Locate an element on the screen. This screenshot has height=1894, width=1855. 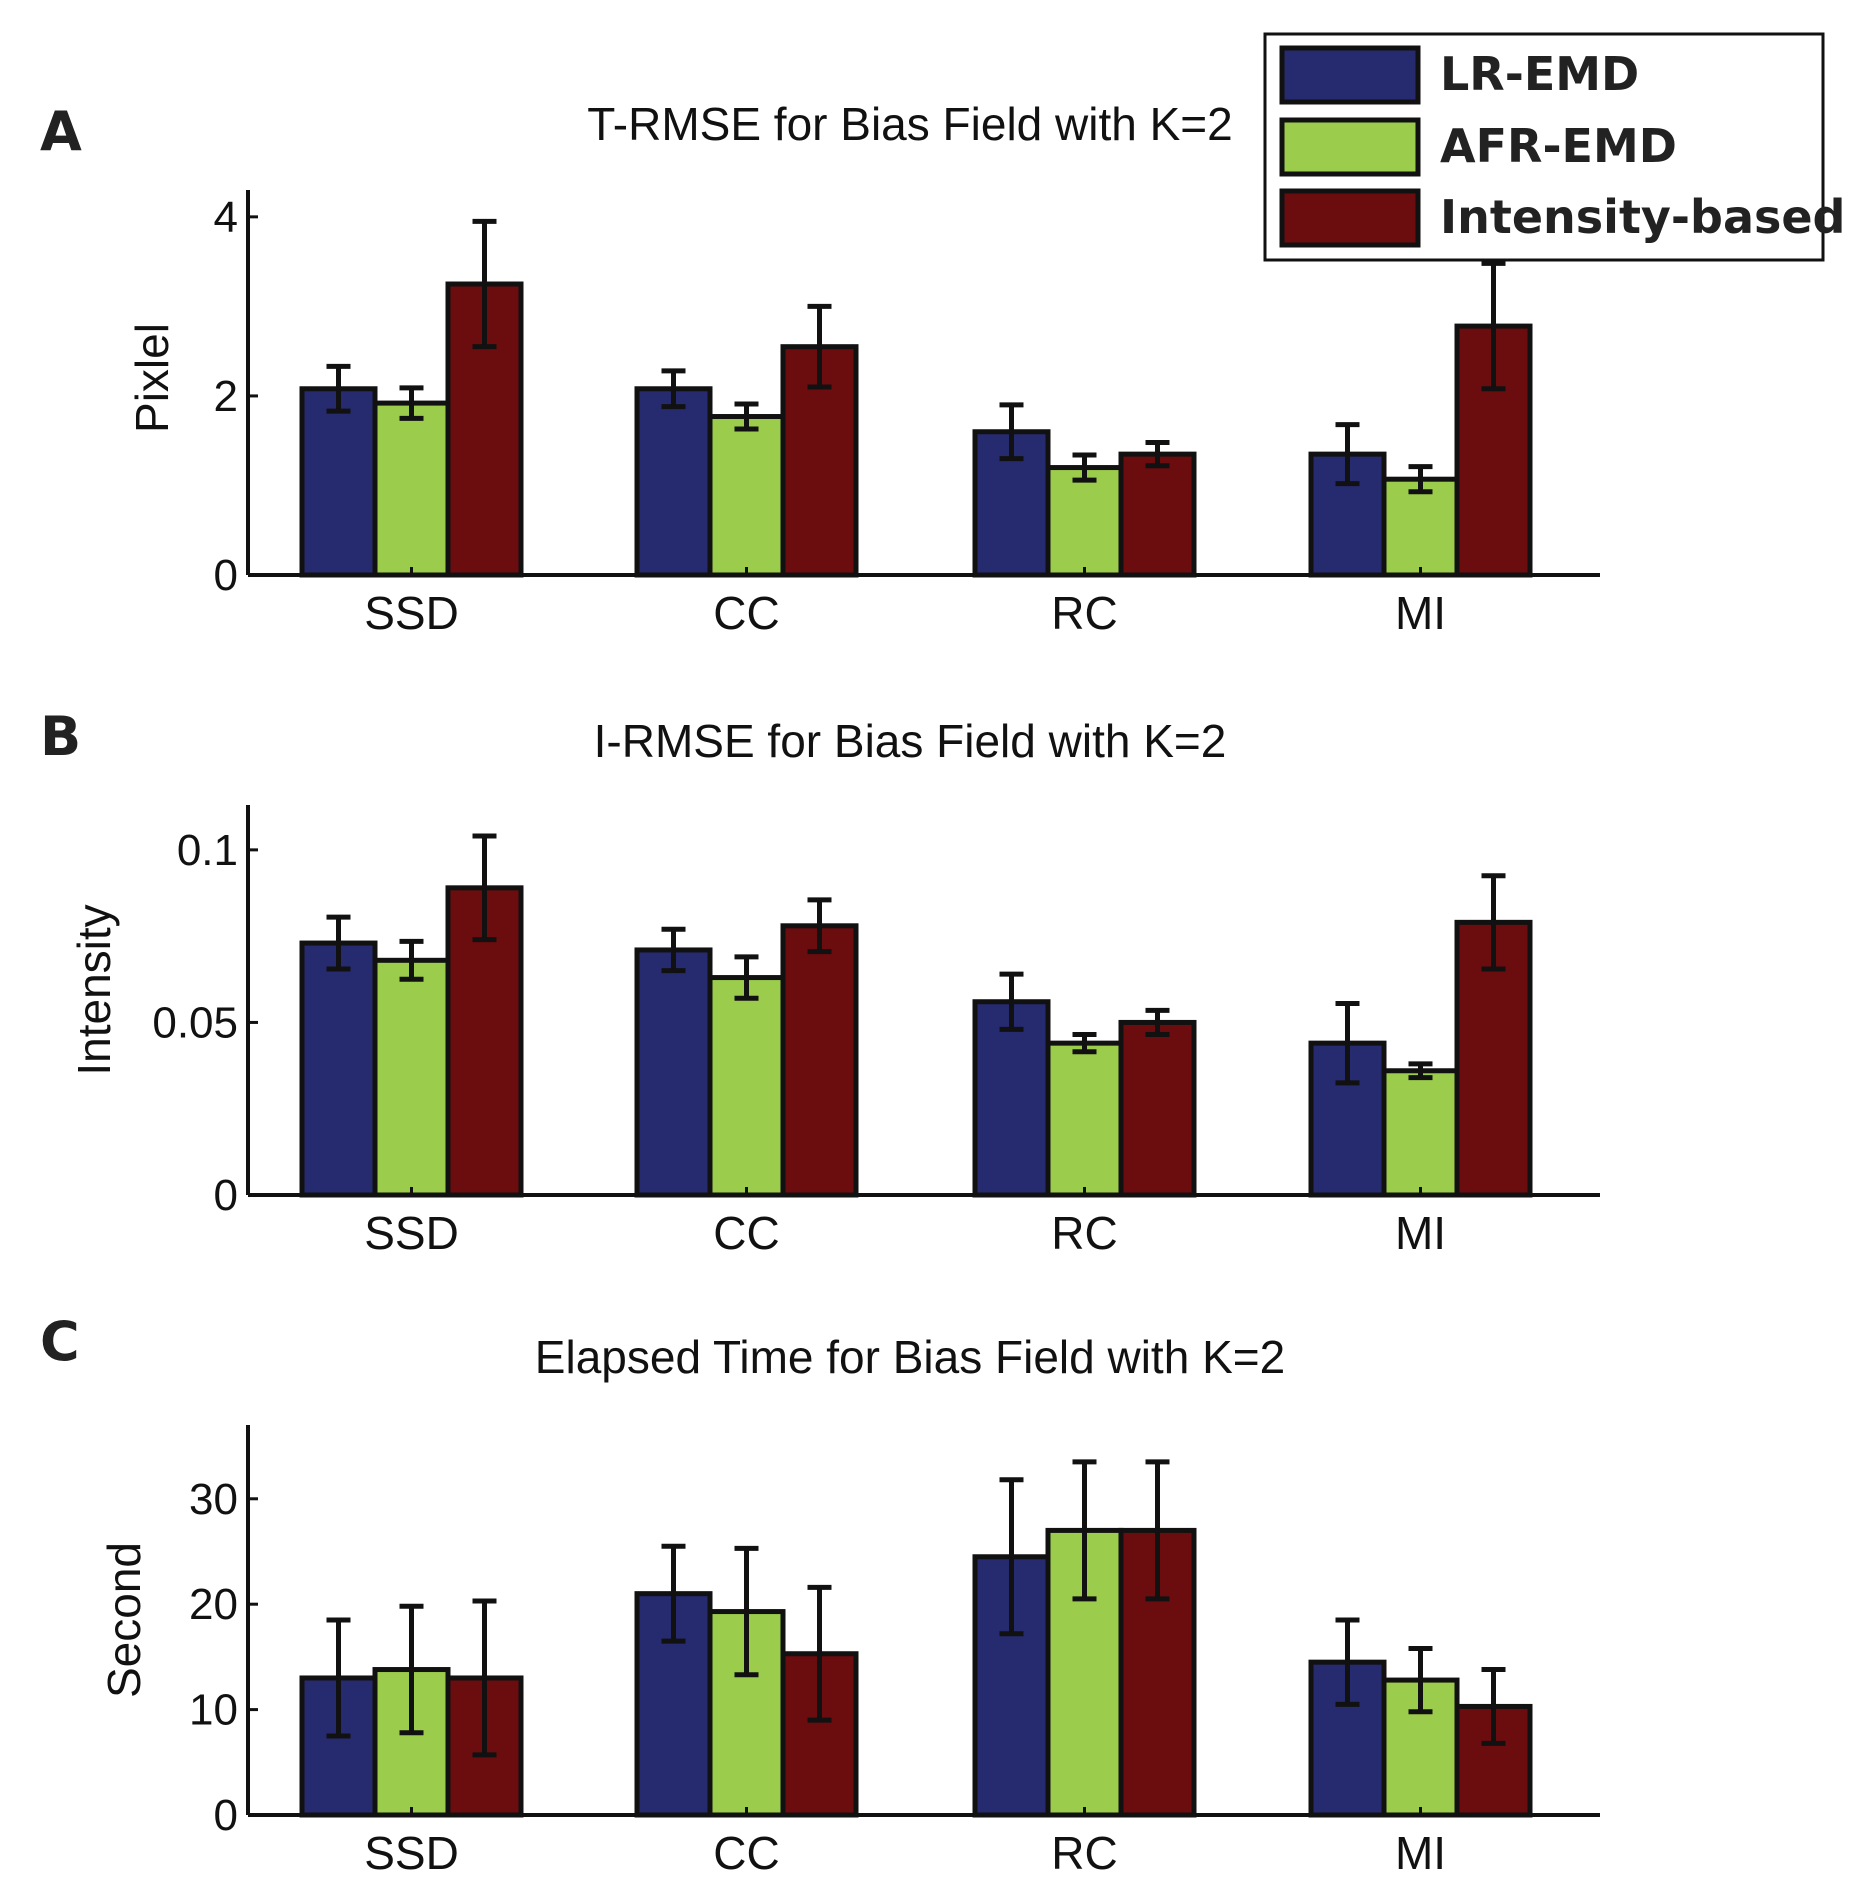
chart-title: T-RMSE for Bias Field with K=2 is located at coordinates (909, 124).